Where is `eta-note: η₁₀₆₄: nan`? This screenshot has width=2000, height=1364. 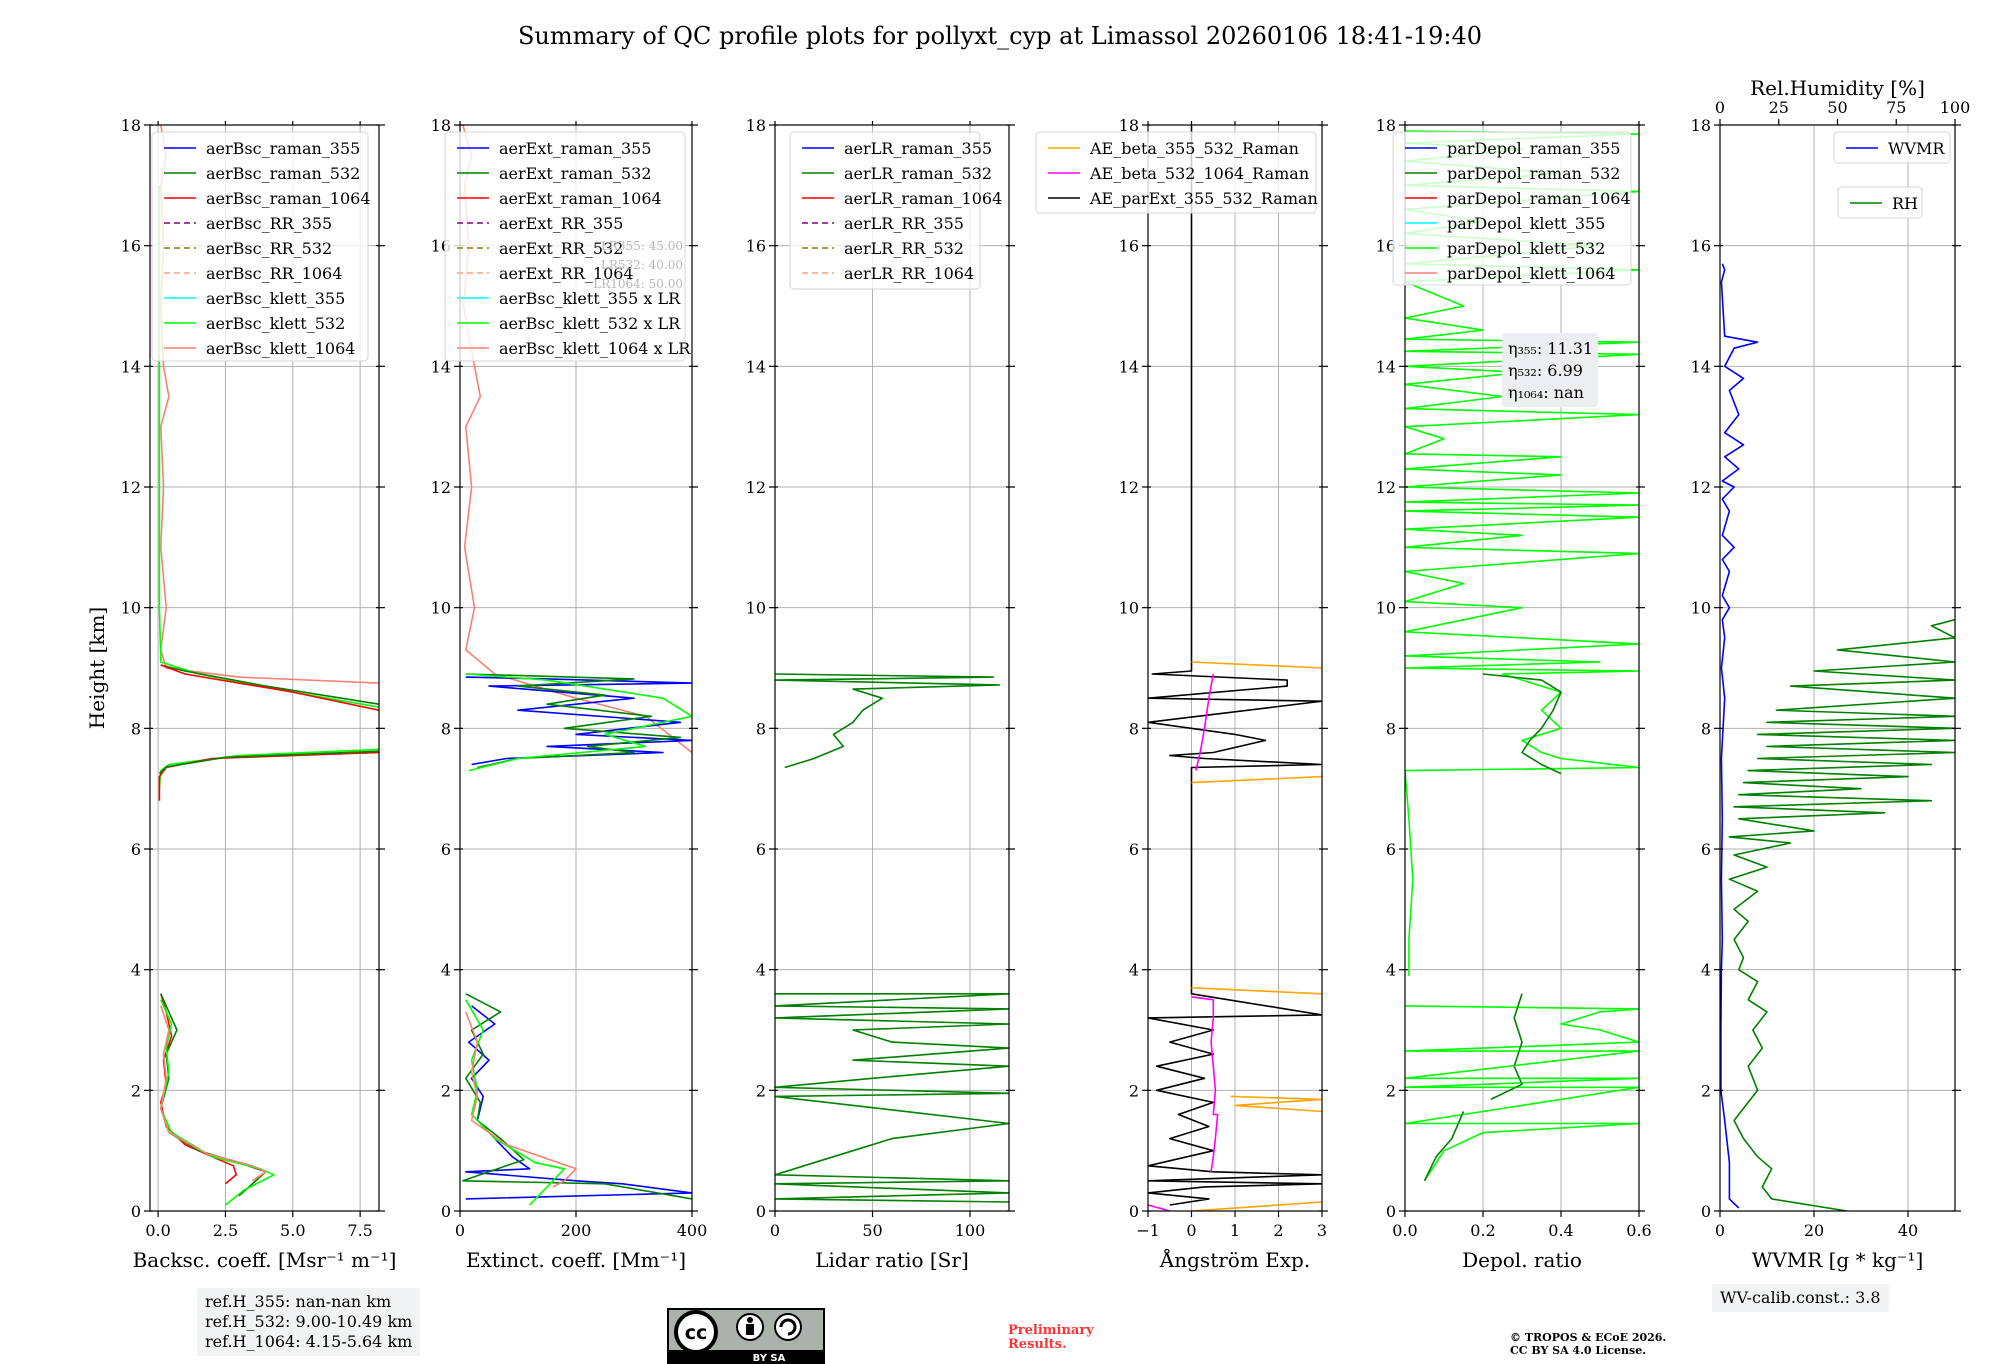 eta-note: η₁₀₆₄: nan is located at coordinates (1546, 392).